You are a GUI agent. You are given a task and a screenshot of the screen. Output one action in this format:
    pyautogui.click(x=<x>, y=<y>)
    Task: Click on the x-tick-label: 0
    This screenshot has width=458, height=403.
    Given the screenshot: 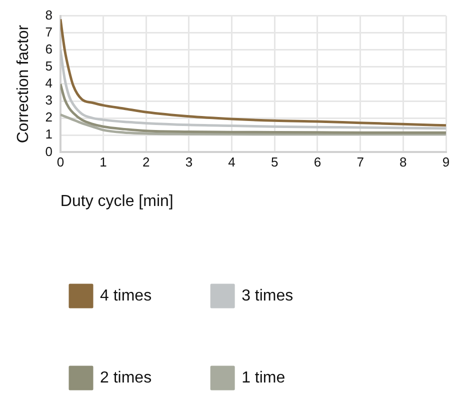 What is the action you would take?
    pyautogui.click(x=60, y=162)
    